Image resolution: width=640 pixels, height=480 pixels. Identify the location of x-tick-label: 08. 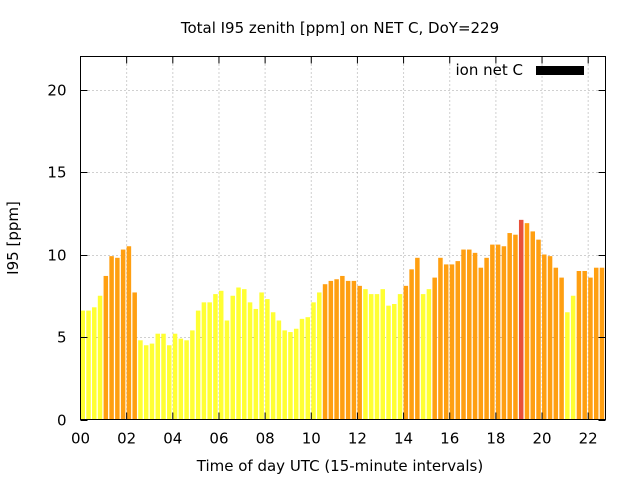
(265, 439).